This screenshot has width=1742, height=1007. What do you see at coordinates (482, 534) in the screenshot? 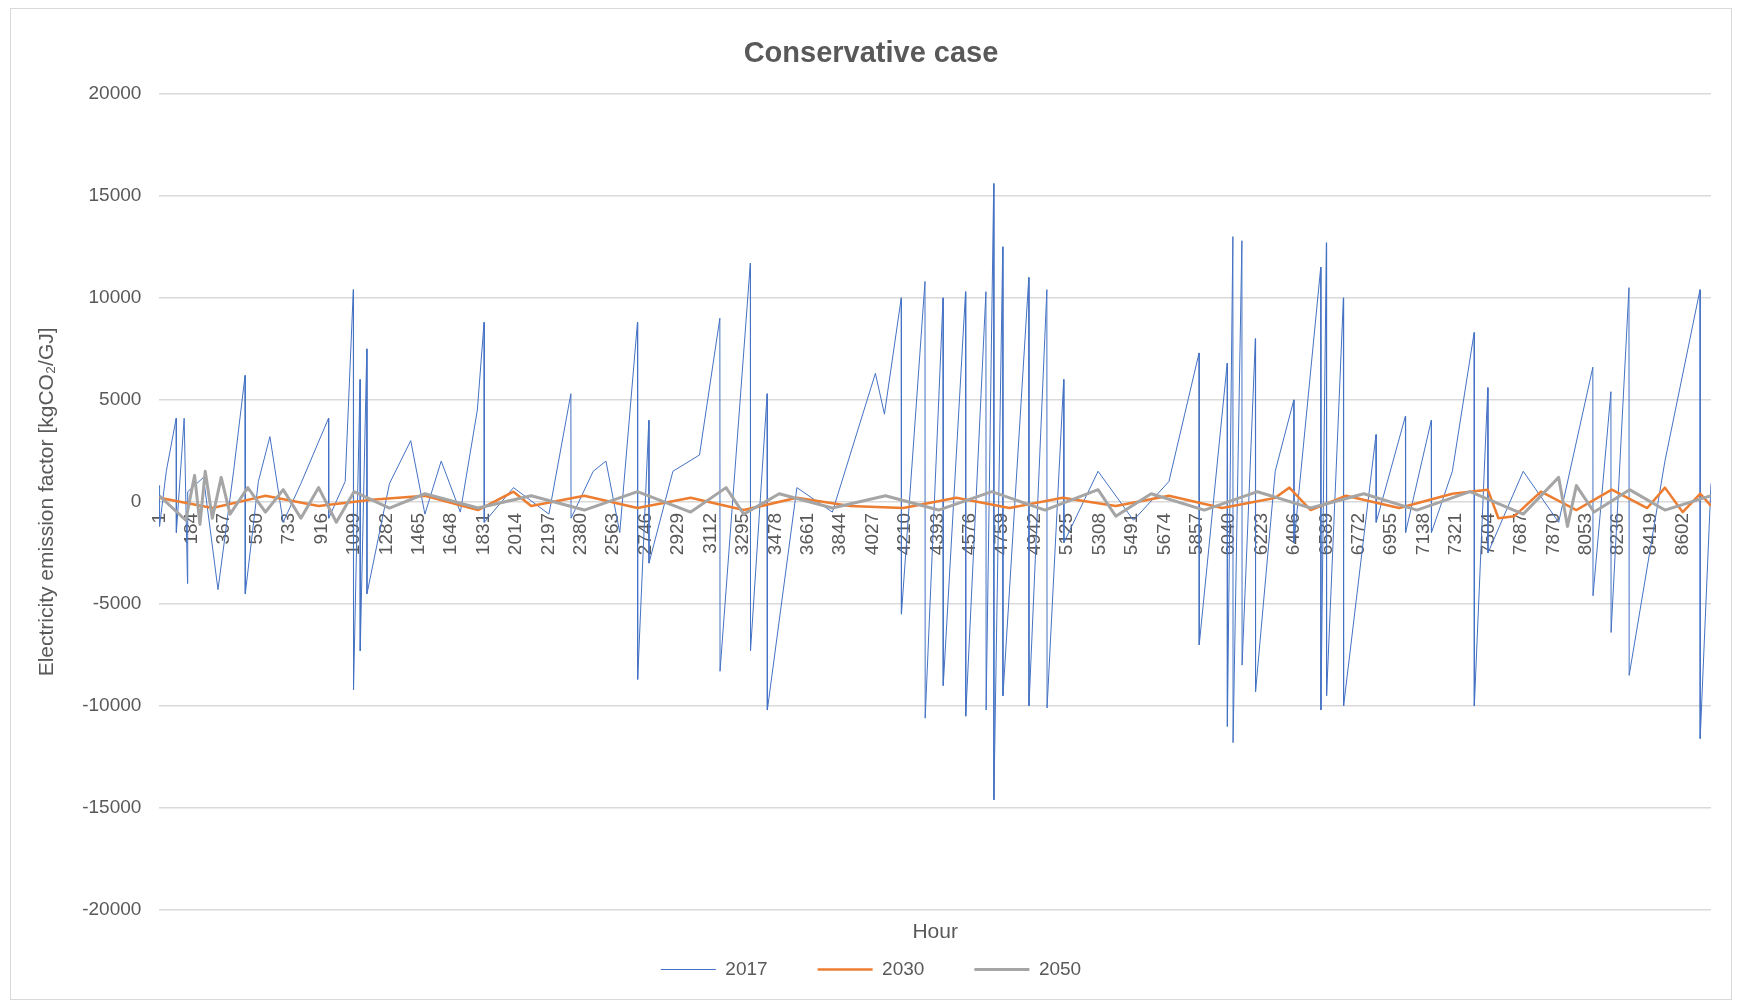
I see `x-tick-label: 1831` at bounding box center [482, 534].